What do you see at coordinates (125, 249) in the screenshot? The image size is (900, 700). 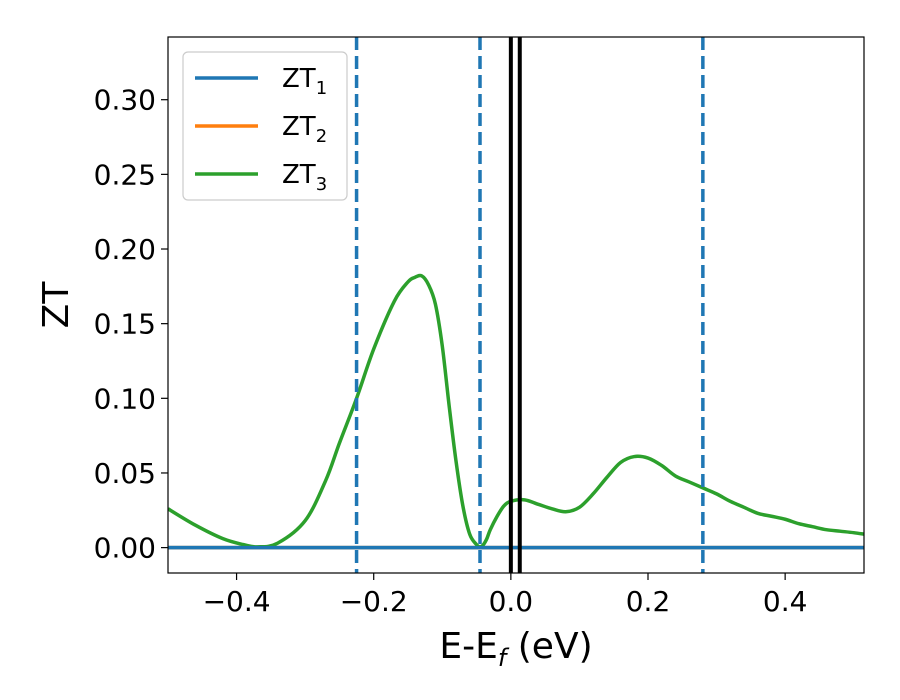 I see `y-tick-label: 0.20` at bounding box center [125, 249].